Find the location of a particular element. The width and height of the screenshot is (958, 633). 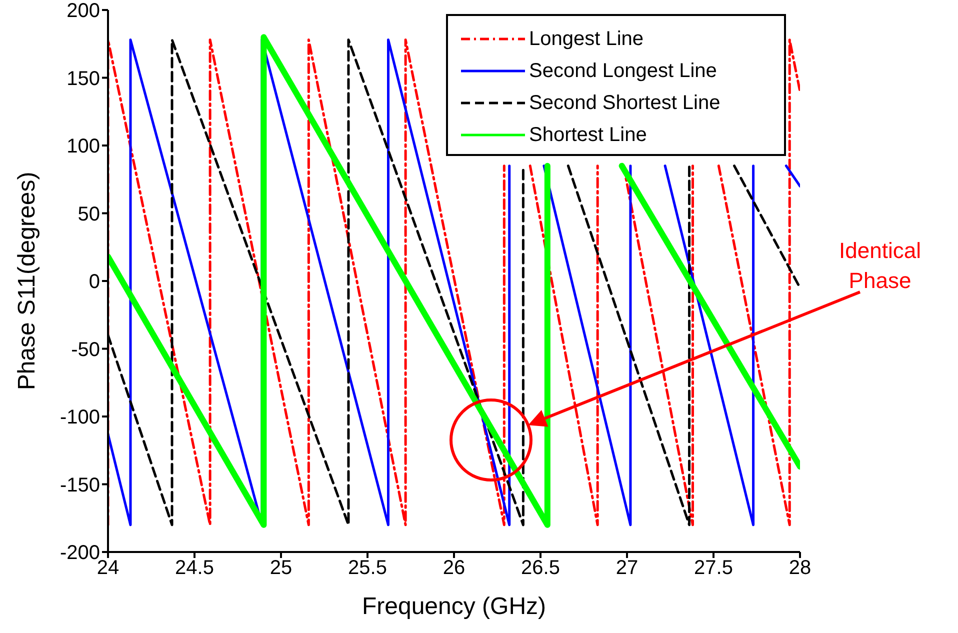

text: Identical Phase is located at coordinates (880, 265).